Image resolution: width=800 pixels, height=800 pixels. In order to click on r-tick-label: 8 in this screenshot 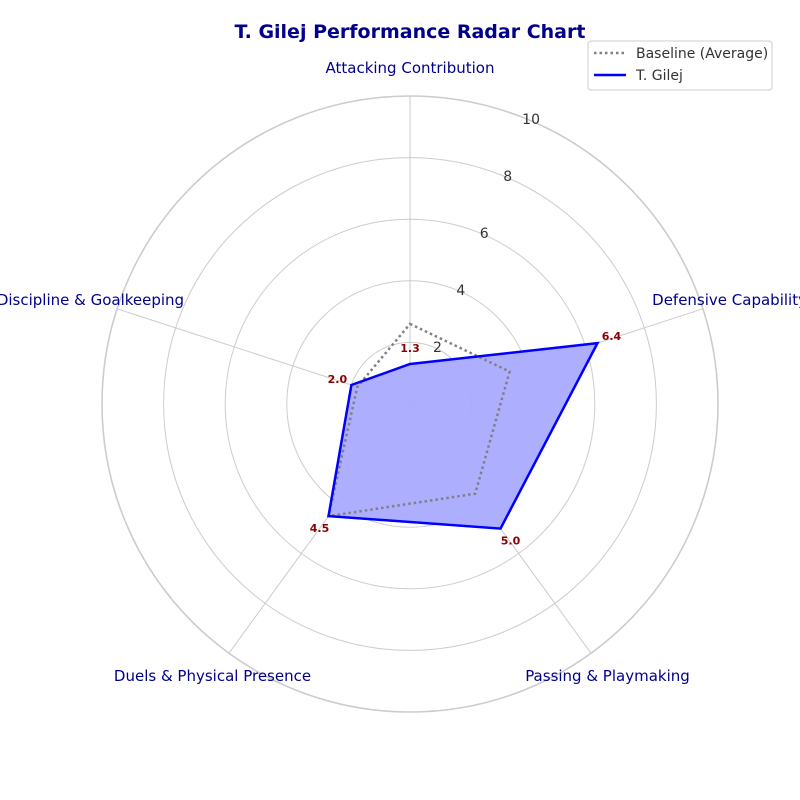, I will do `click(507, 177)`.